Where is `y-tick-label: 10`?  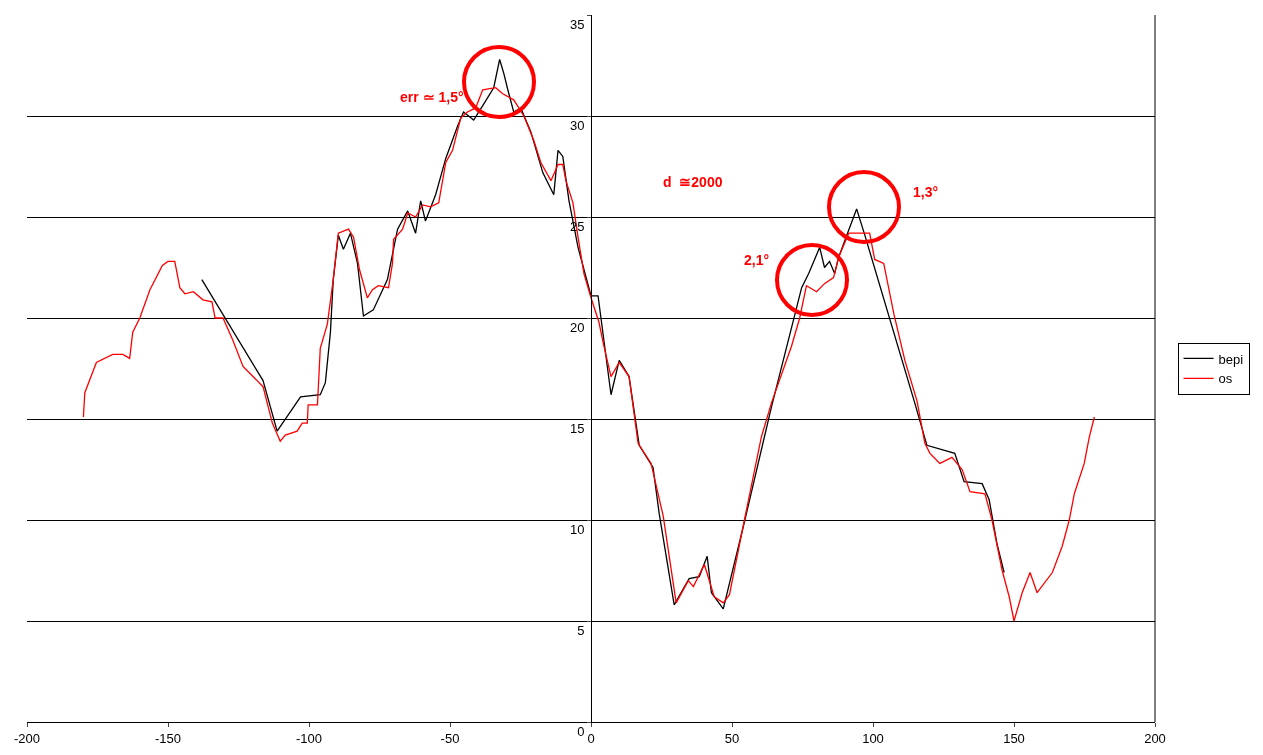
y-tick-label: 10 is located at coordinates (577, 529).